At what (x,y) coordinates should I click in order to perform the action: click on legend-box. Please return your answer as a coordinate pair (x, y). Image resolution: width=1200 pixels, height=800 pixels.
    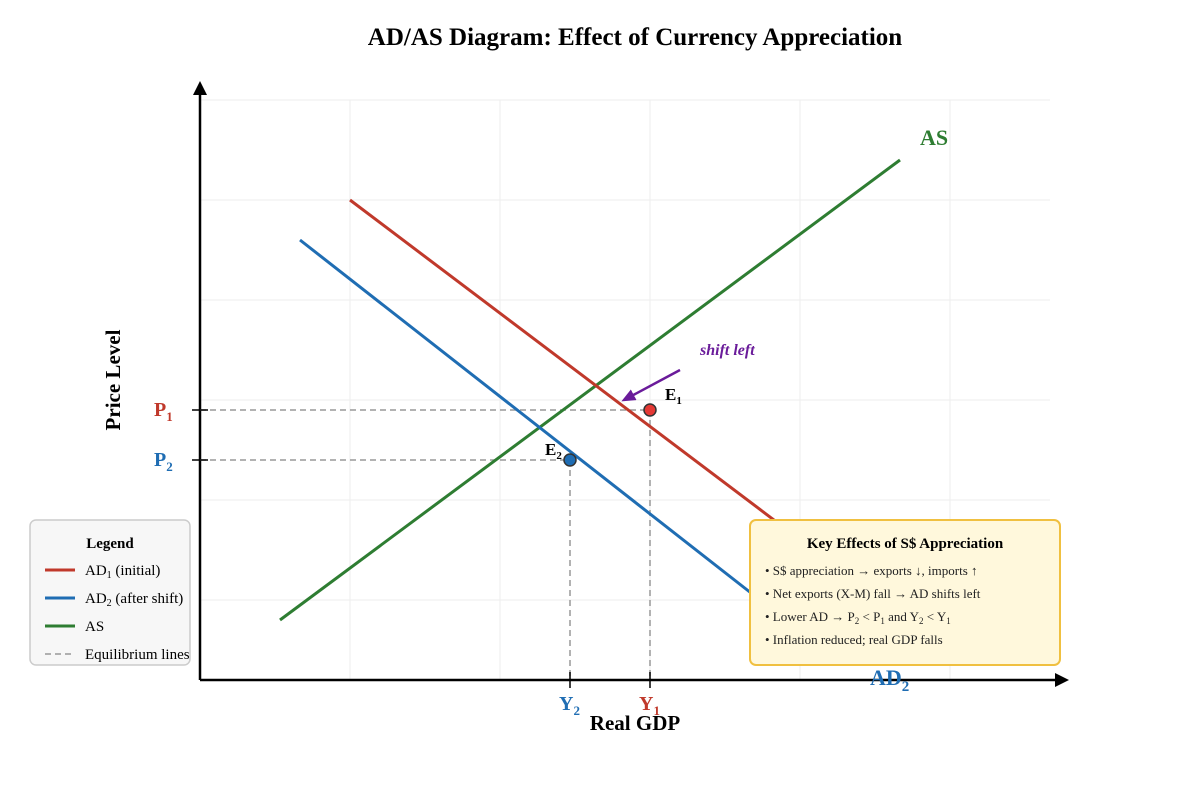
    Looking at the image, I should click on (110, 592).